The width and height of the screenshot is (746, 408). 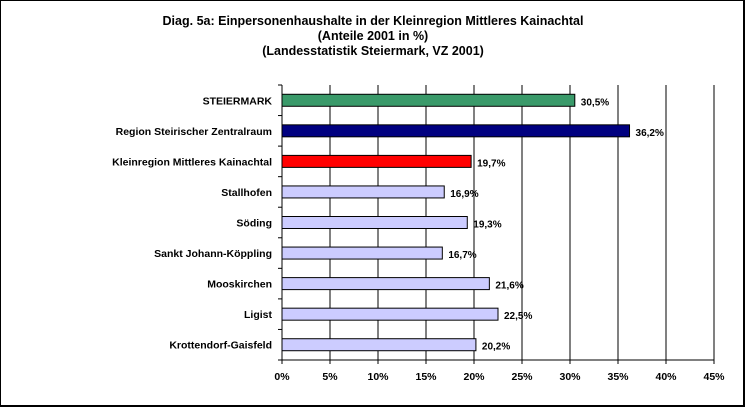 What do you see at coordinates (491, 163) in the screenshot?
I see `value-label: 19,7%` at bounding box center [491, 163].